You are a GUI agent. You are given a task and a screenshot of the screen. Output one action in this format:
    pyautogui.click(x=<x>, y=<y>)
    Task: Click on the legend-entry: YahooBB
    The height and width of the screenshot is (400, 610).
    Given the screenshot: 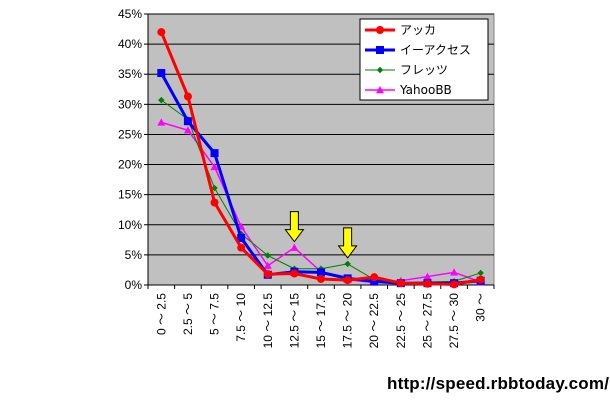 What is the action you would take?
    pyautogui.click(x=408, y=90)
    